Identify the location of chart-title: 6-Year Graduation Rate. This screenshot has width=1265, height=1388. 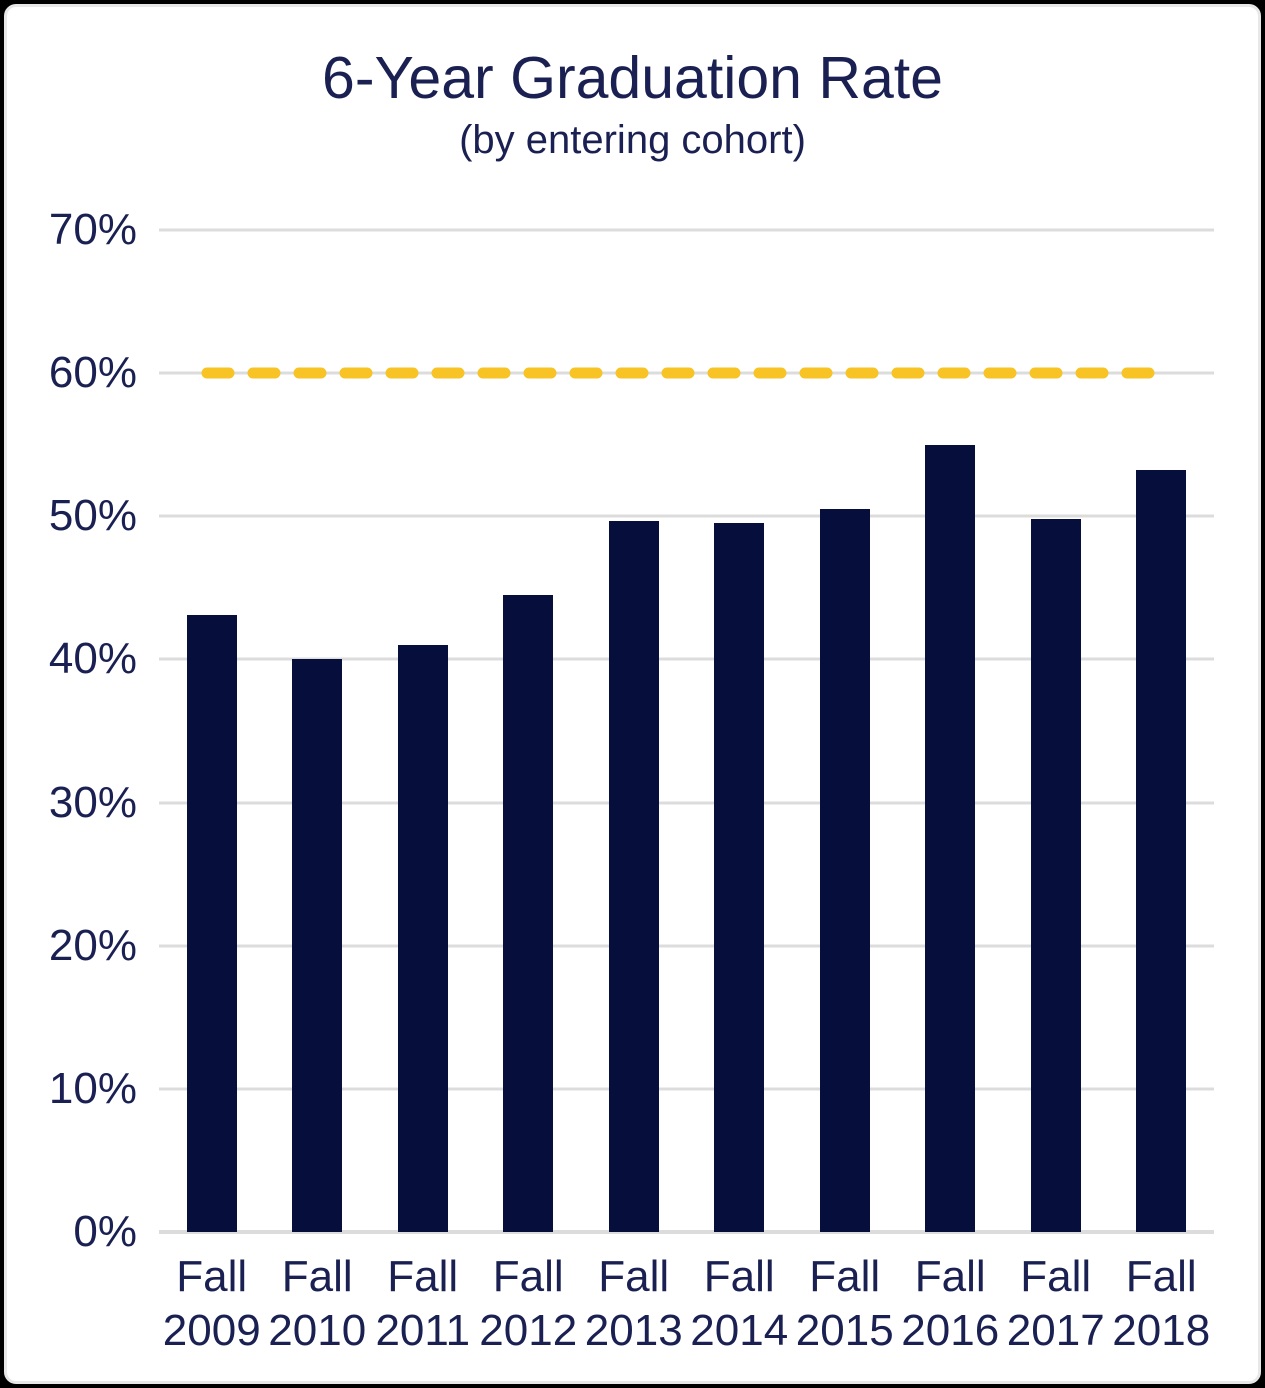
(632, 78).